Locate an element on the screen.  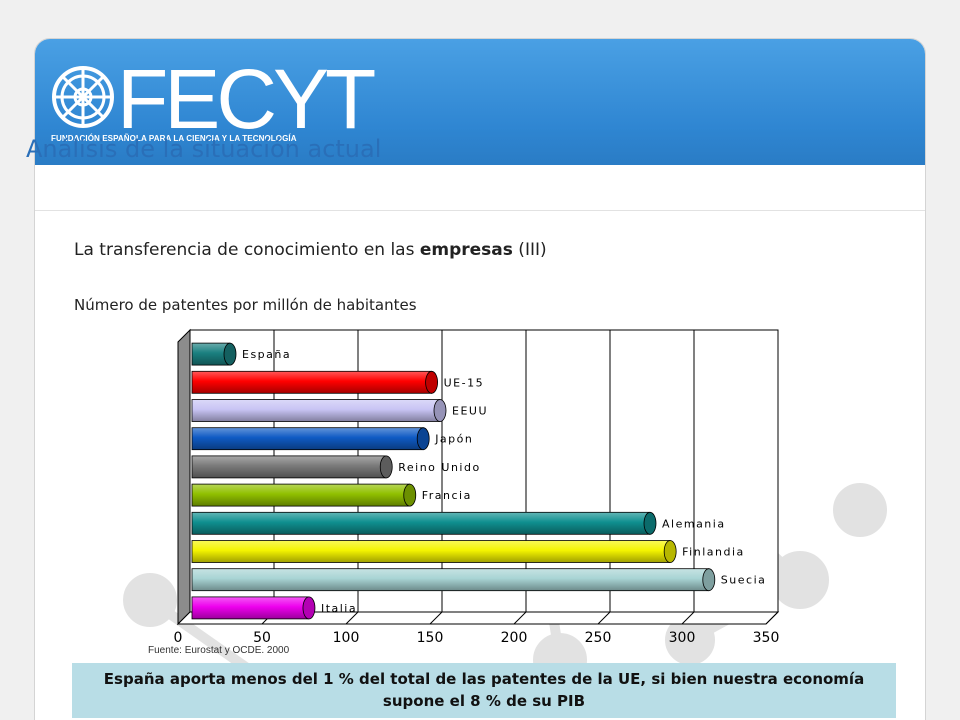
bar-label: UE-15 is located at coordinates (464, 382).